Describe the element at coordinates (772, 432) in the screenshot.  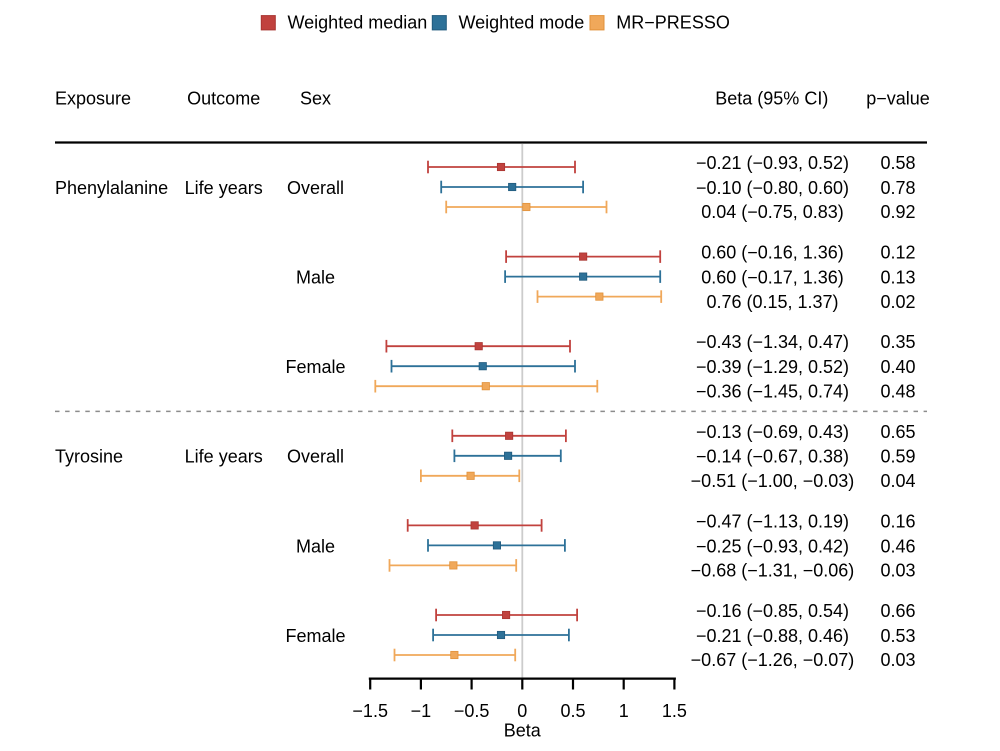
I see `svg-text: −0.13 (−0.69, 0.43)` at that location.